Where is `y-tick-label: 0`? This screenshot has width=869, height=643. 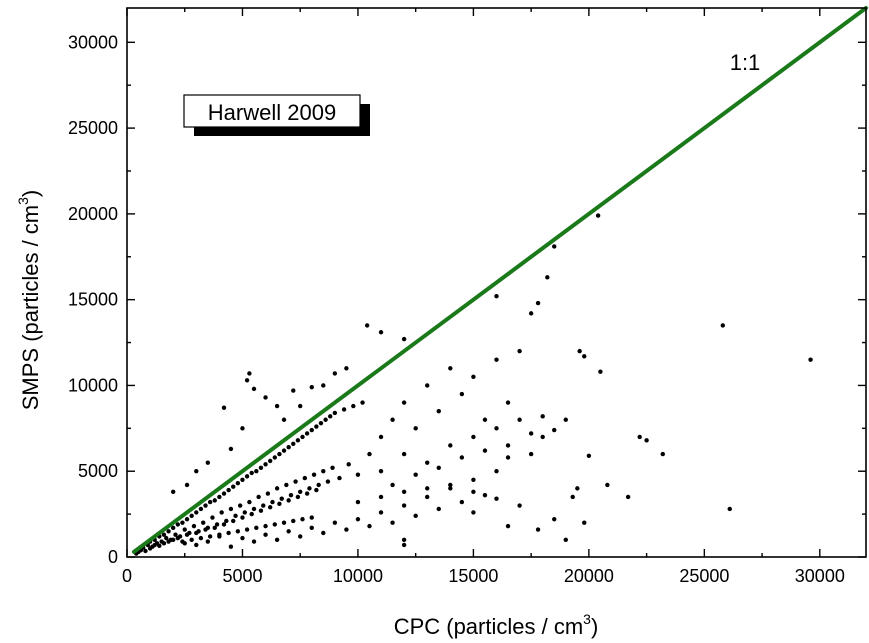 y-tick-label: 0 is located at coordinates (113, 557).